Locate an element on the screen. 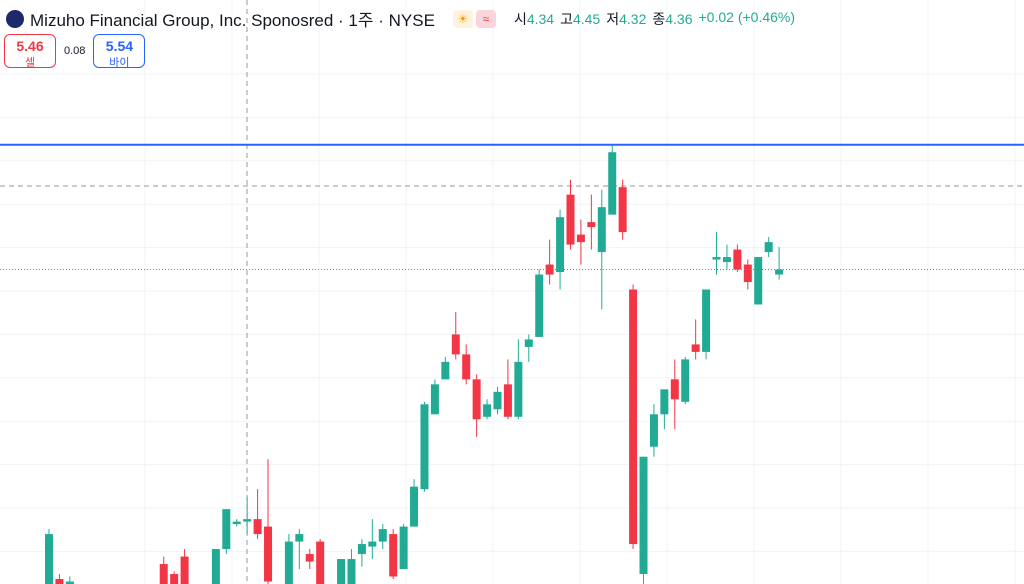  buy-price: 5.54 is located at coordinates (119, 46).